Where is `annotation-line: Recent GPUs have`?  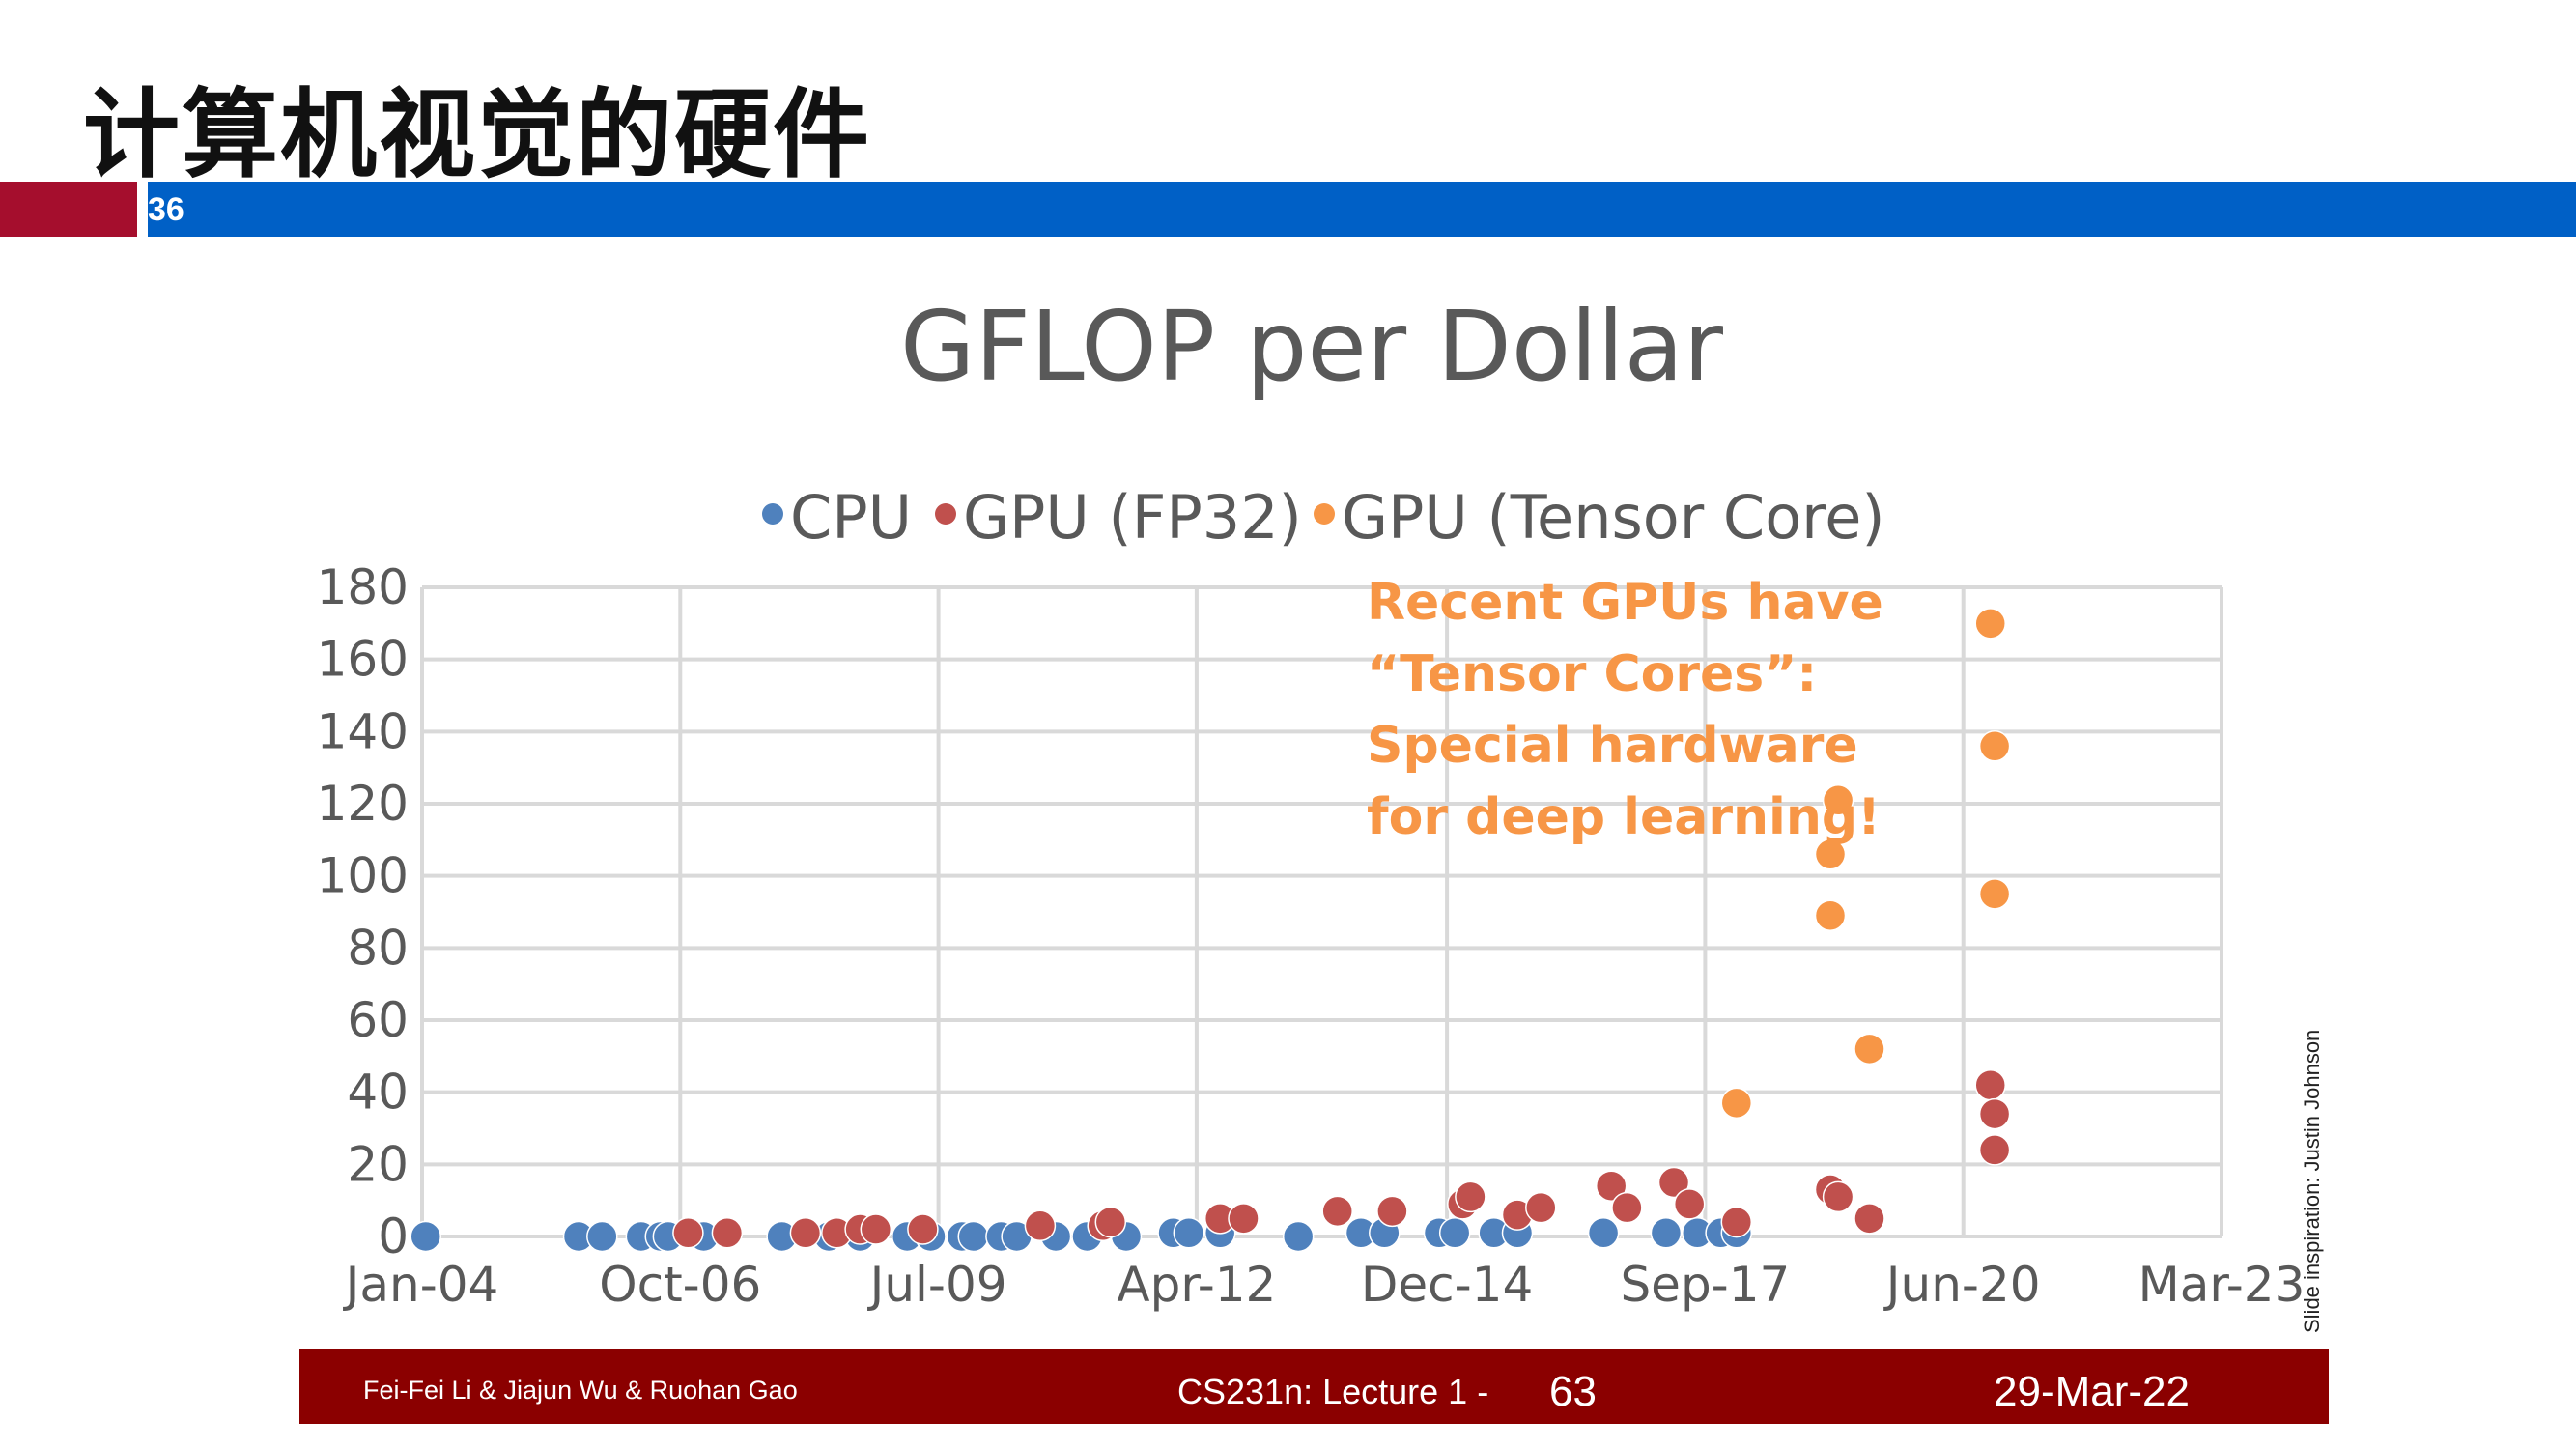 annotation-line: Recent GPUs have is located at coordinates (1625, 603).